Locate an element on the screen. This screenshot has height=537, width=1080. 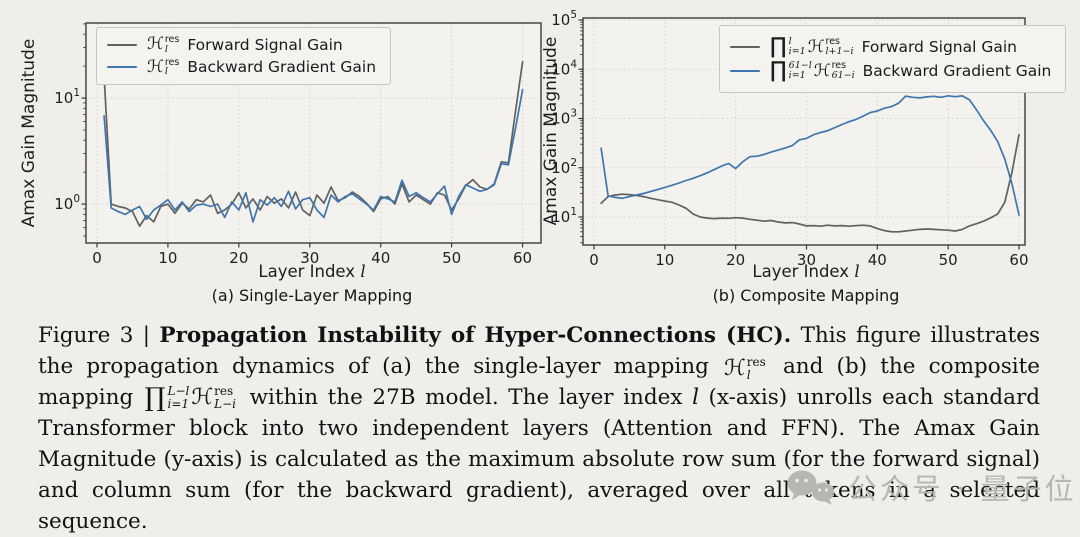
caption-text: and (b) the composite mapping is located at coordinates (539, 382).